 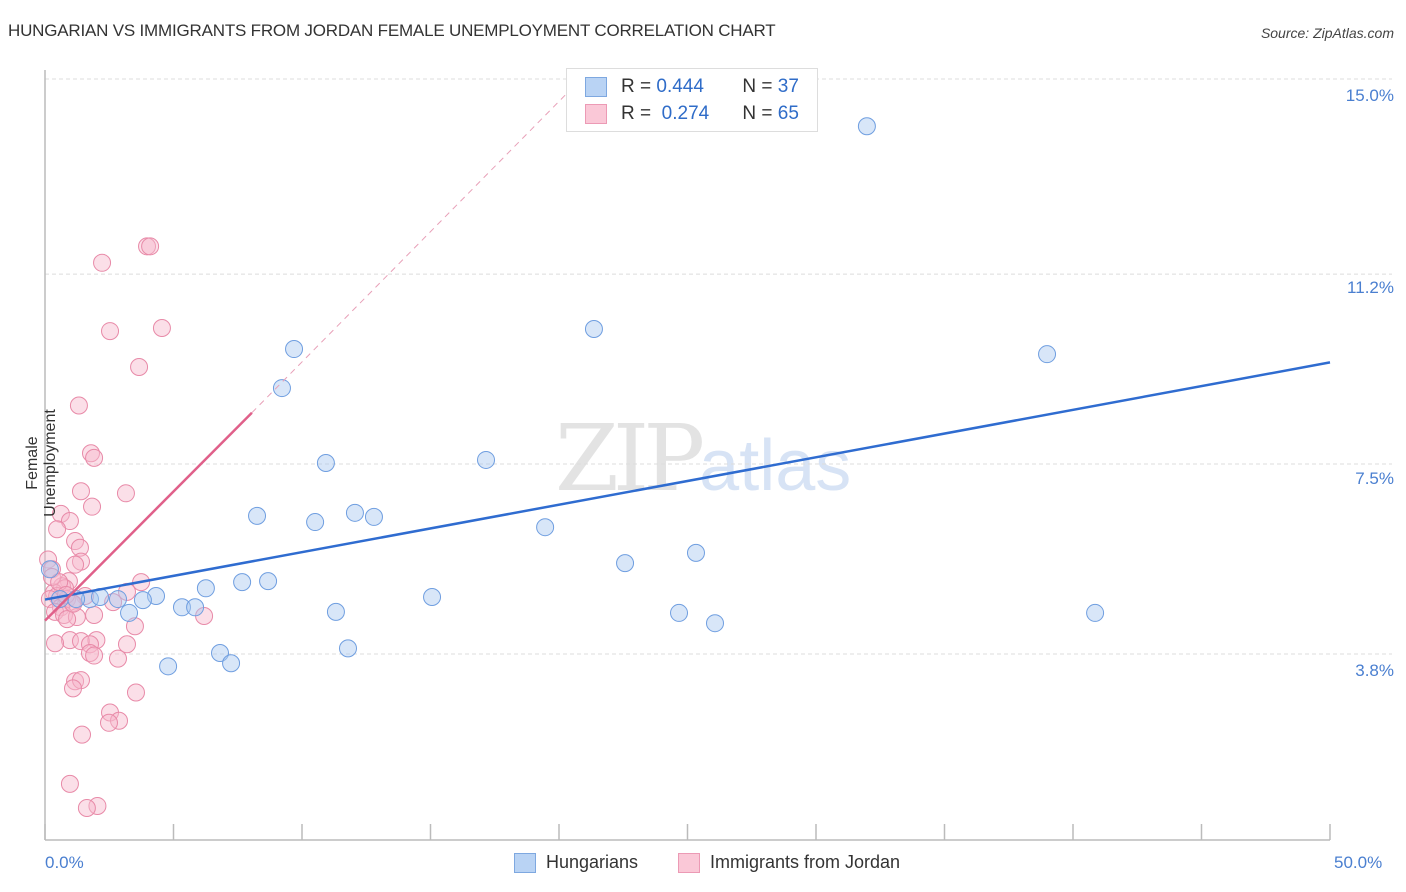 I want to click on n-value: 65, so click(x=788, y=113).